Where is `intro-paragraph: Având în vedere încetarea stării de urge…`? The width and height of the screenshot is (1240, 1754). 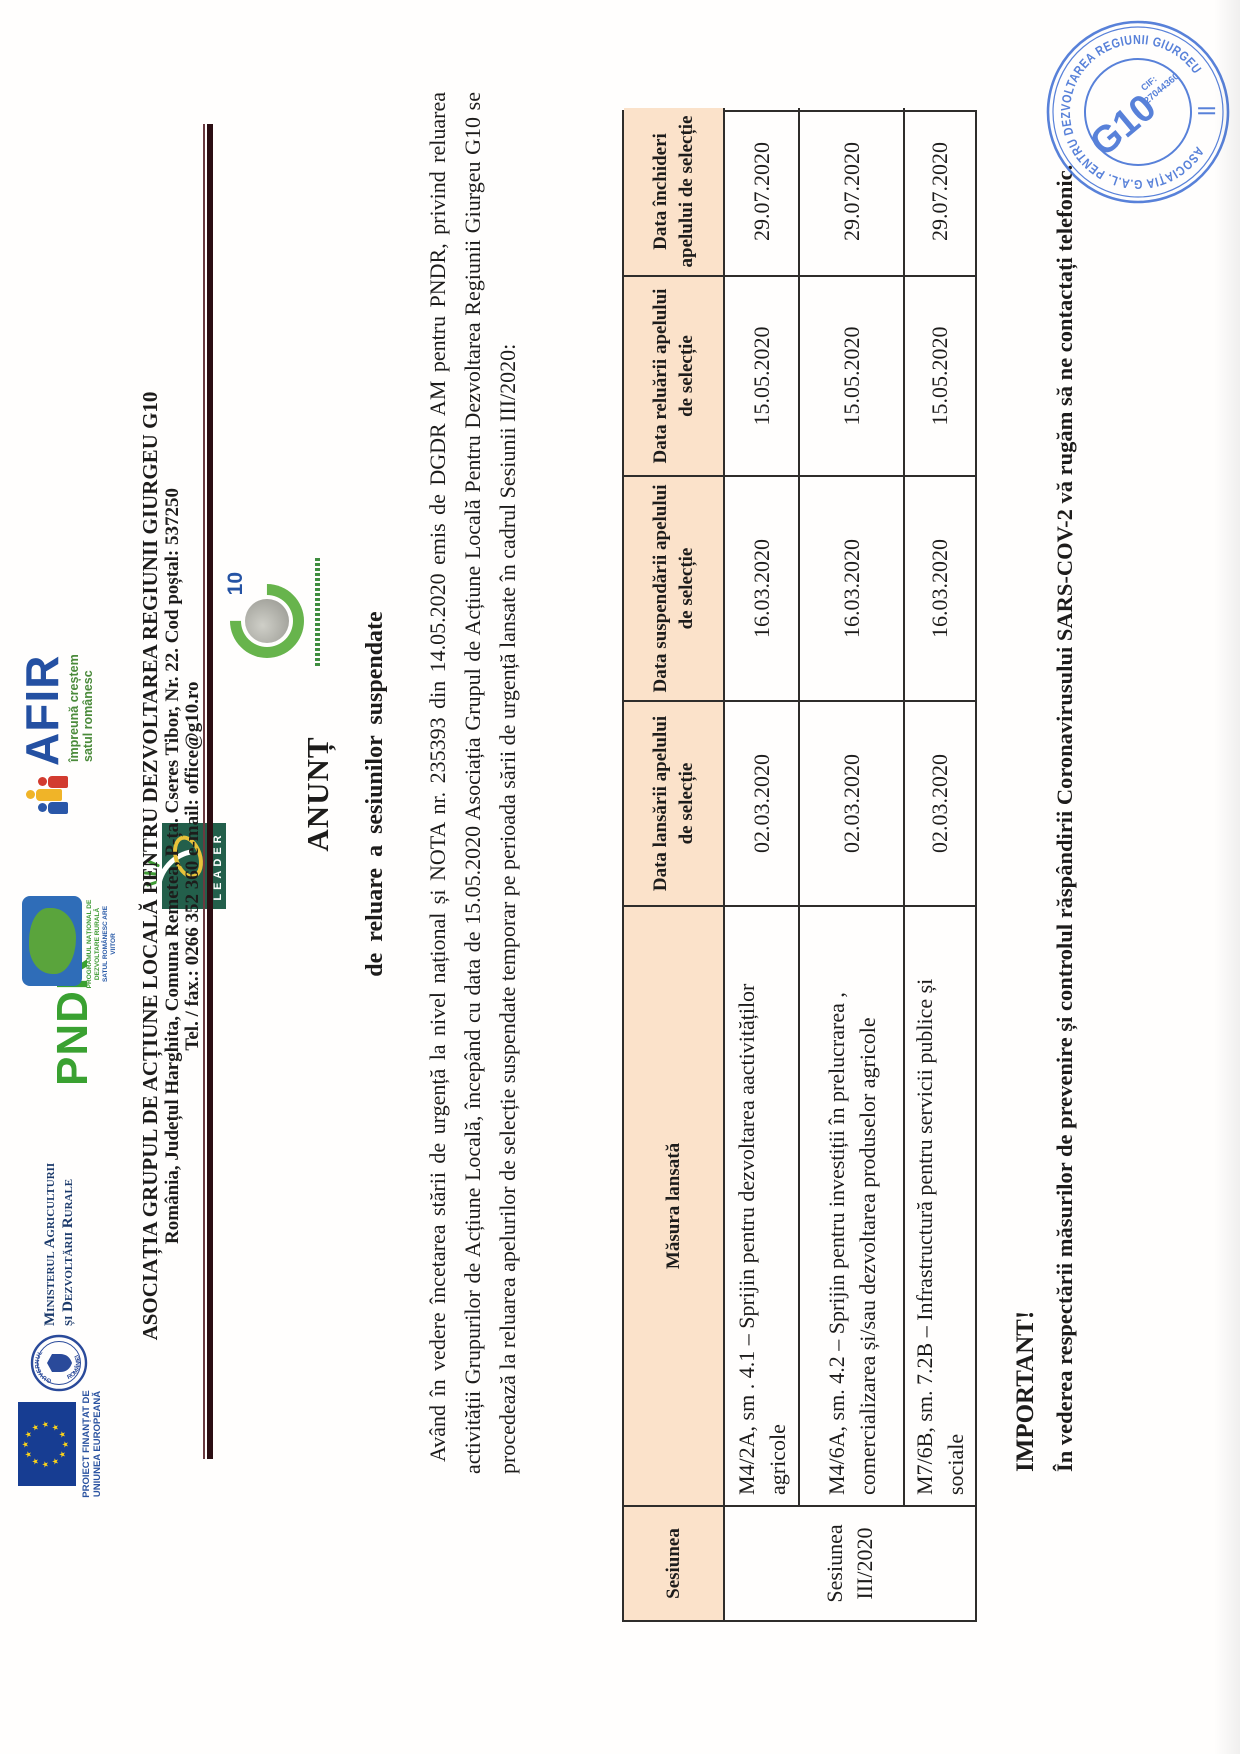
intro-paragraph: Având în vedere încetarea stării de urge… is located at coordinates (472, 783).